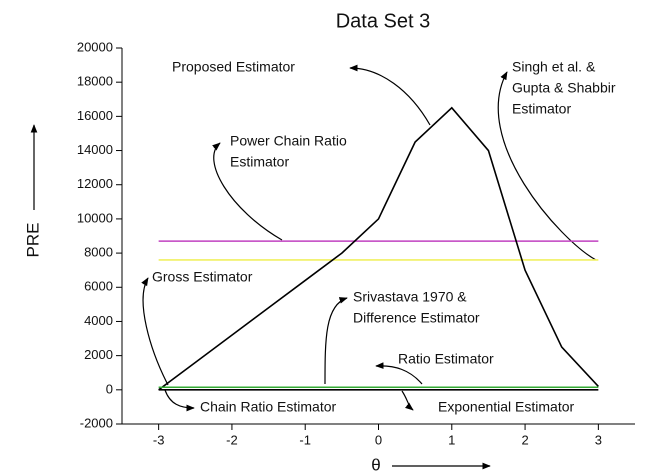 This screenshot has width=667, height=476. What do you see at coordinates (202, 277) in the screenshot?
I see `annotation: Gross Estimator` at bounding box center [202, 277].